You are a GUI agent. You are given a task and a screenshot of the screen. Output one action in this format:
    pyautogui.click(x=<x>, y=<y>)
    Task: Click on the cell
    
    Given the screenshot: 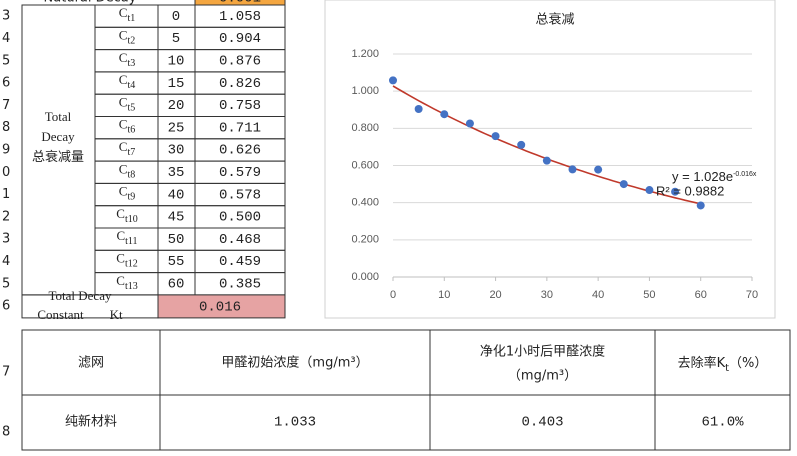 What is the action you would take?
    pyautogui.click(x=722, y=422)
    